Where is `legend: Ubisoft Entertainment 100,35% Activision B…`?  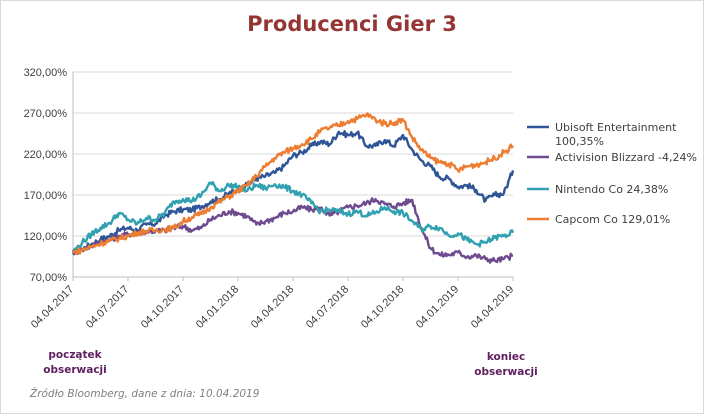 legend: Ubisoft Entertainment 100,35% Activision B… is located at coordinates (612, 173).